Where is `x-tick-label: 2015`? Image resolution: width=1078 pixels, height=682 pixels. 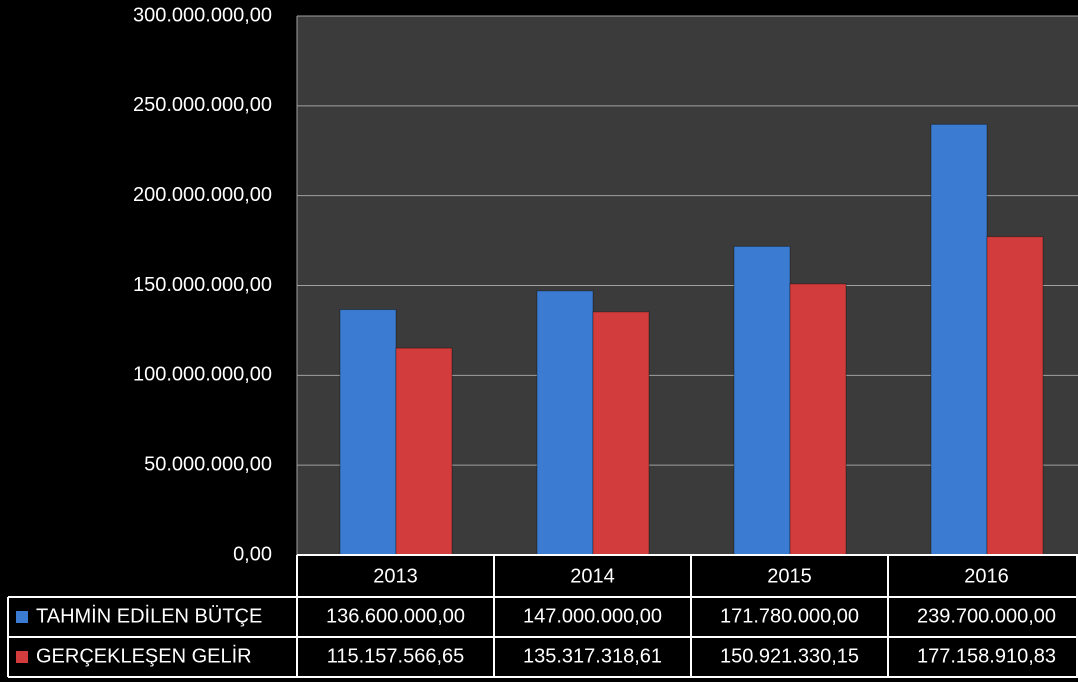 x-tick-label: 2015 is located at coordinates (789, 576).